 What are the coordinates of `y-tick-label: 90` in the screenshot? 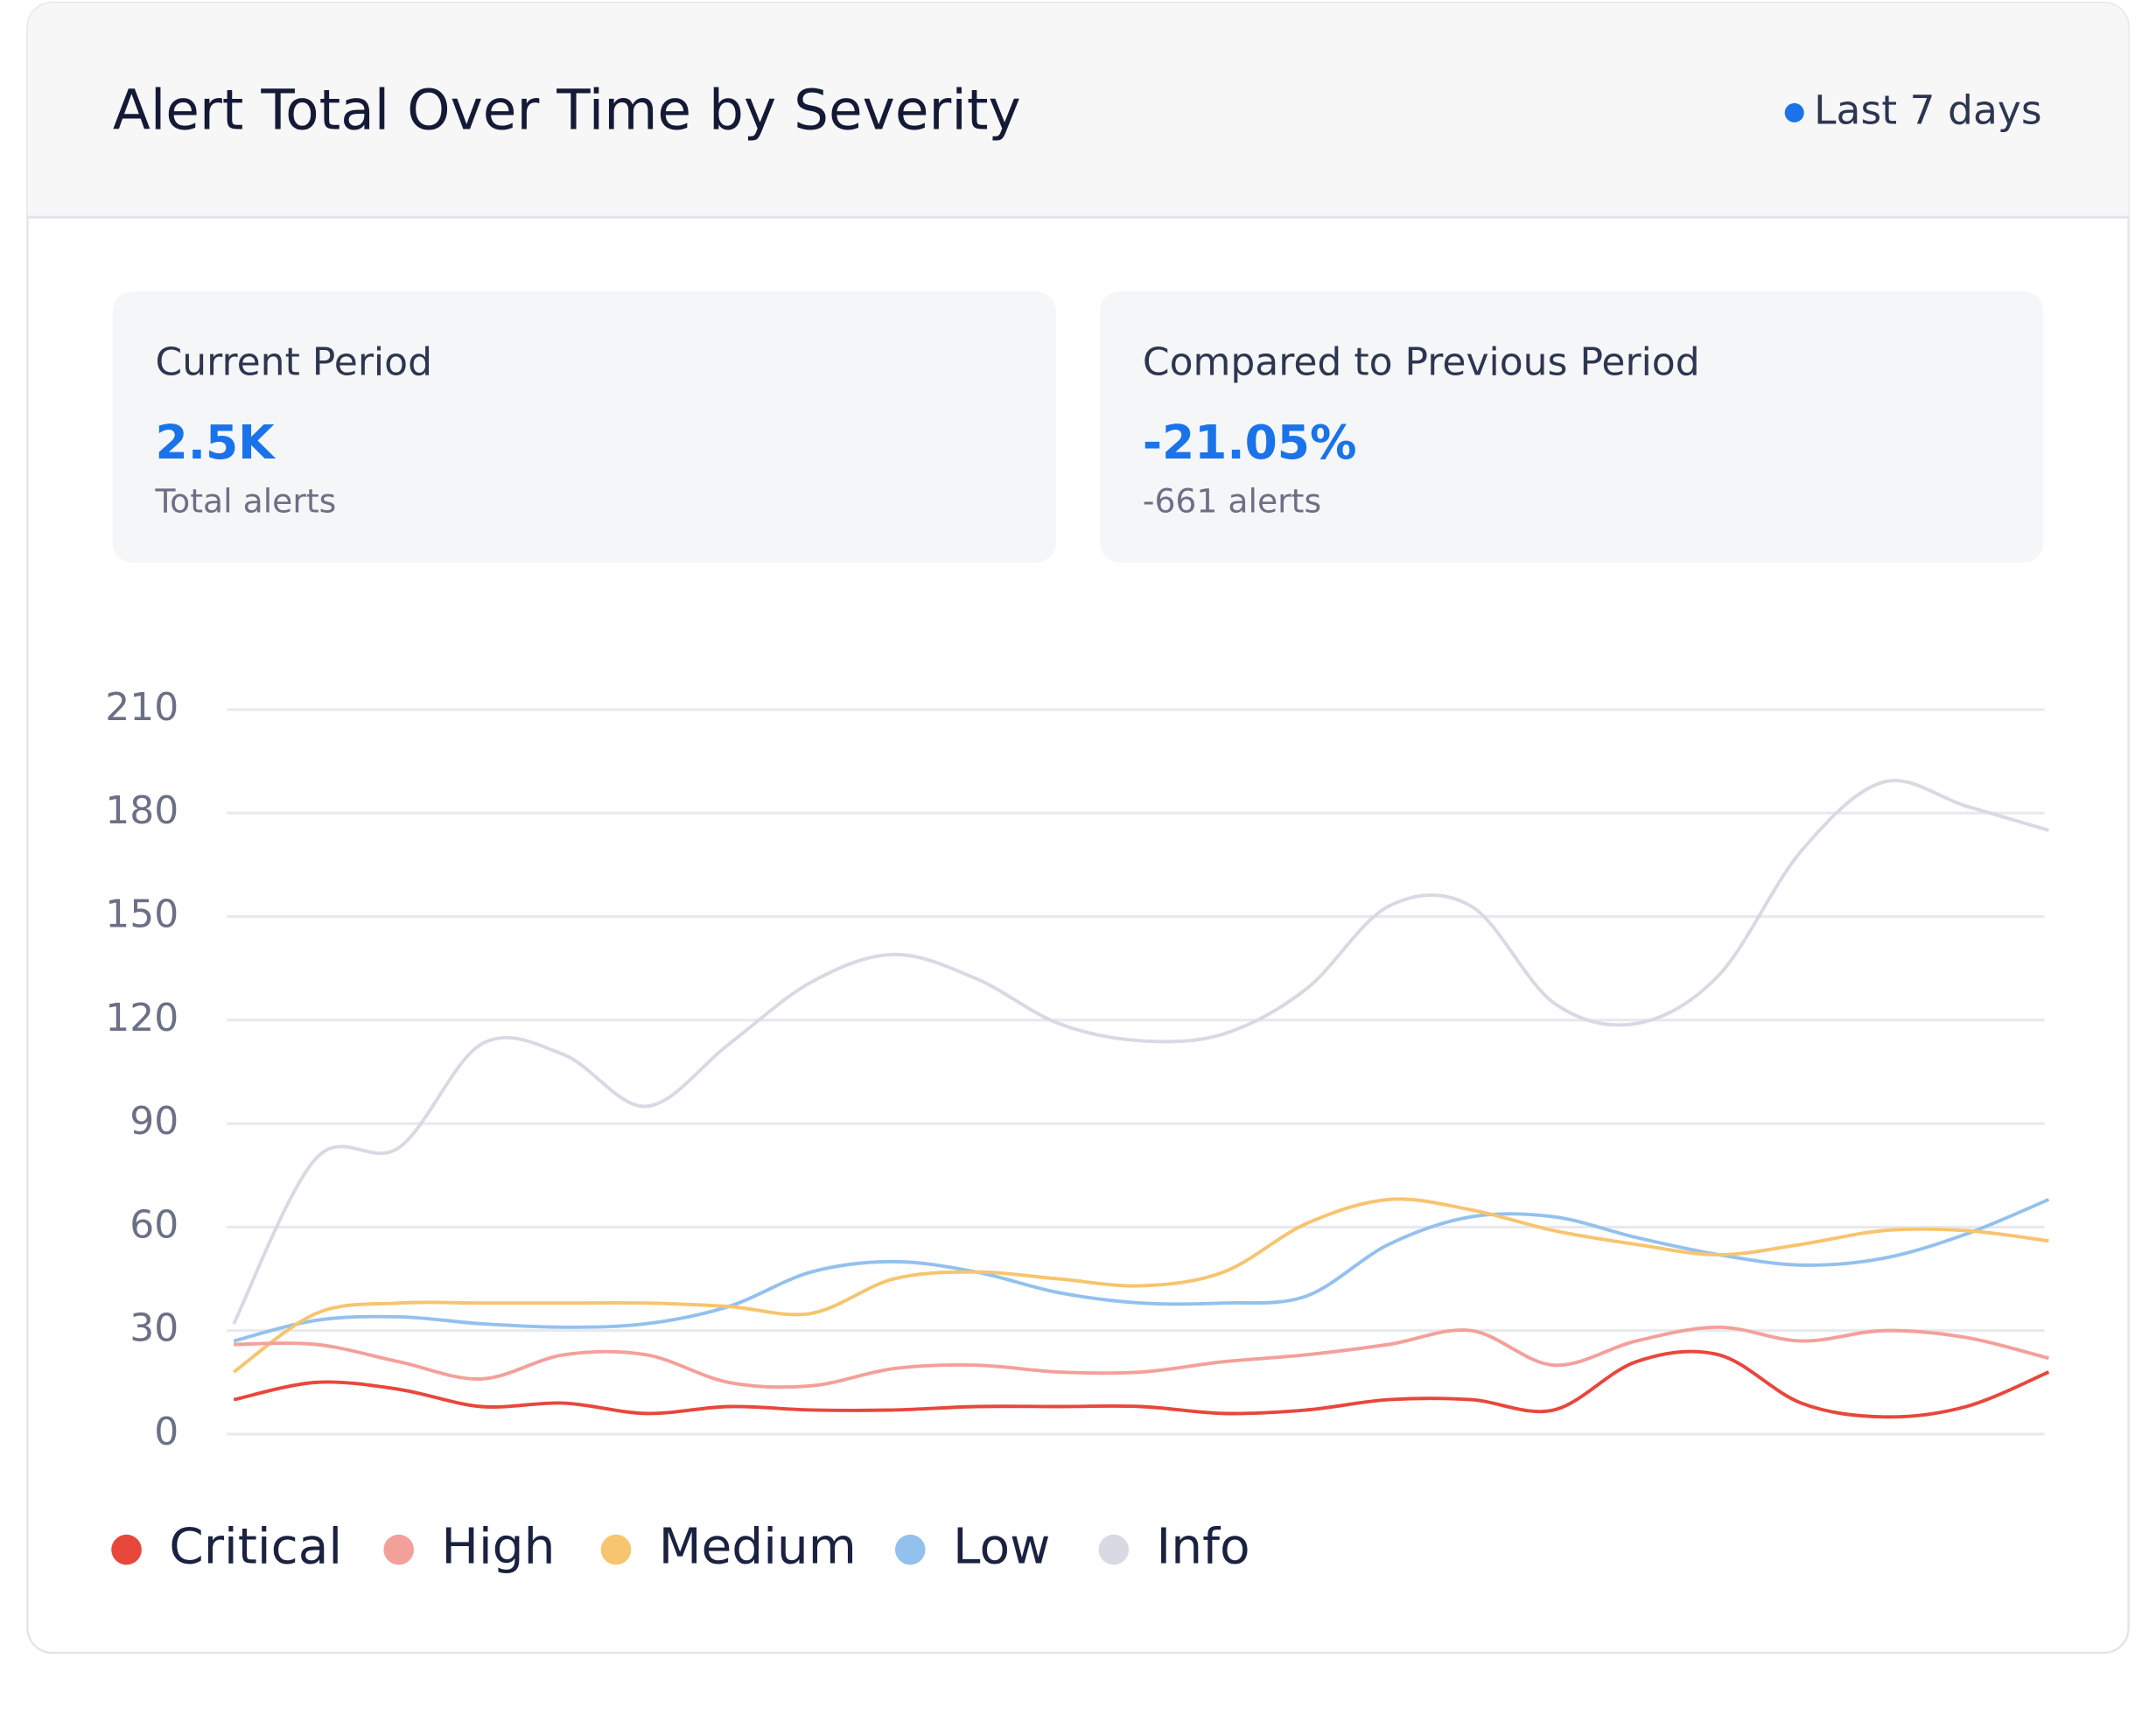 It's located at (154, 1121).